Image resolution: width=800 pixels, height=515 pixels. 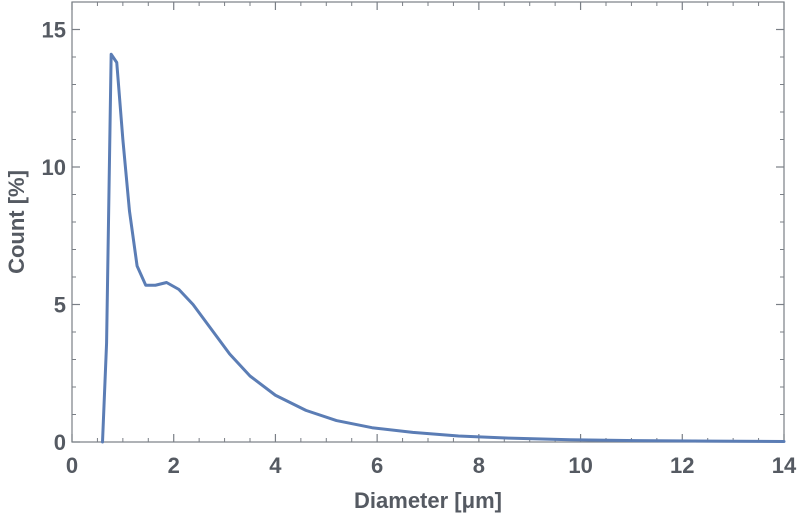 I want to click on x-tick-label: 4, so click(x=275, y=465).